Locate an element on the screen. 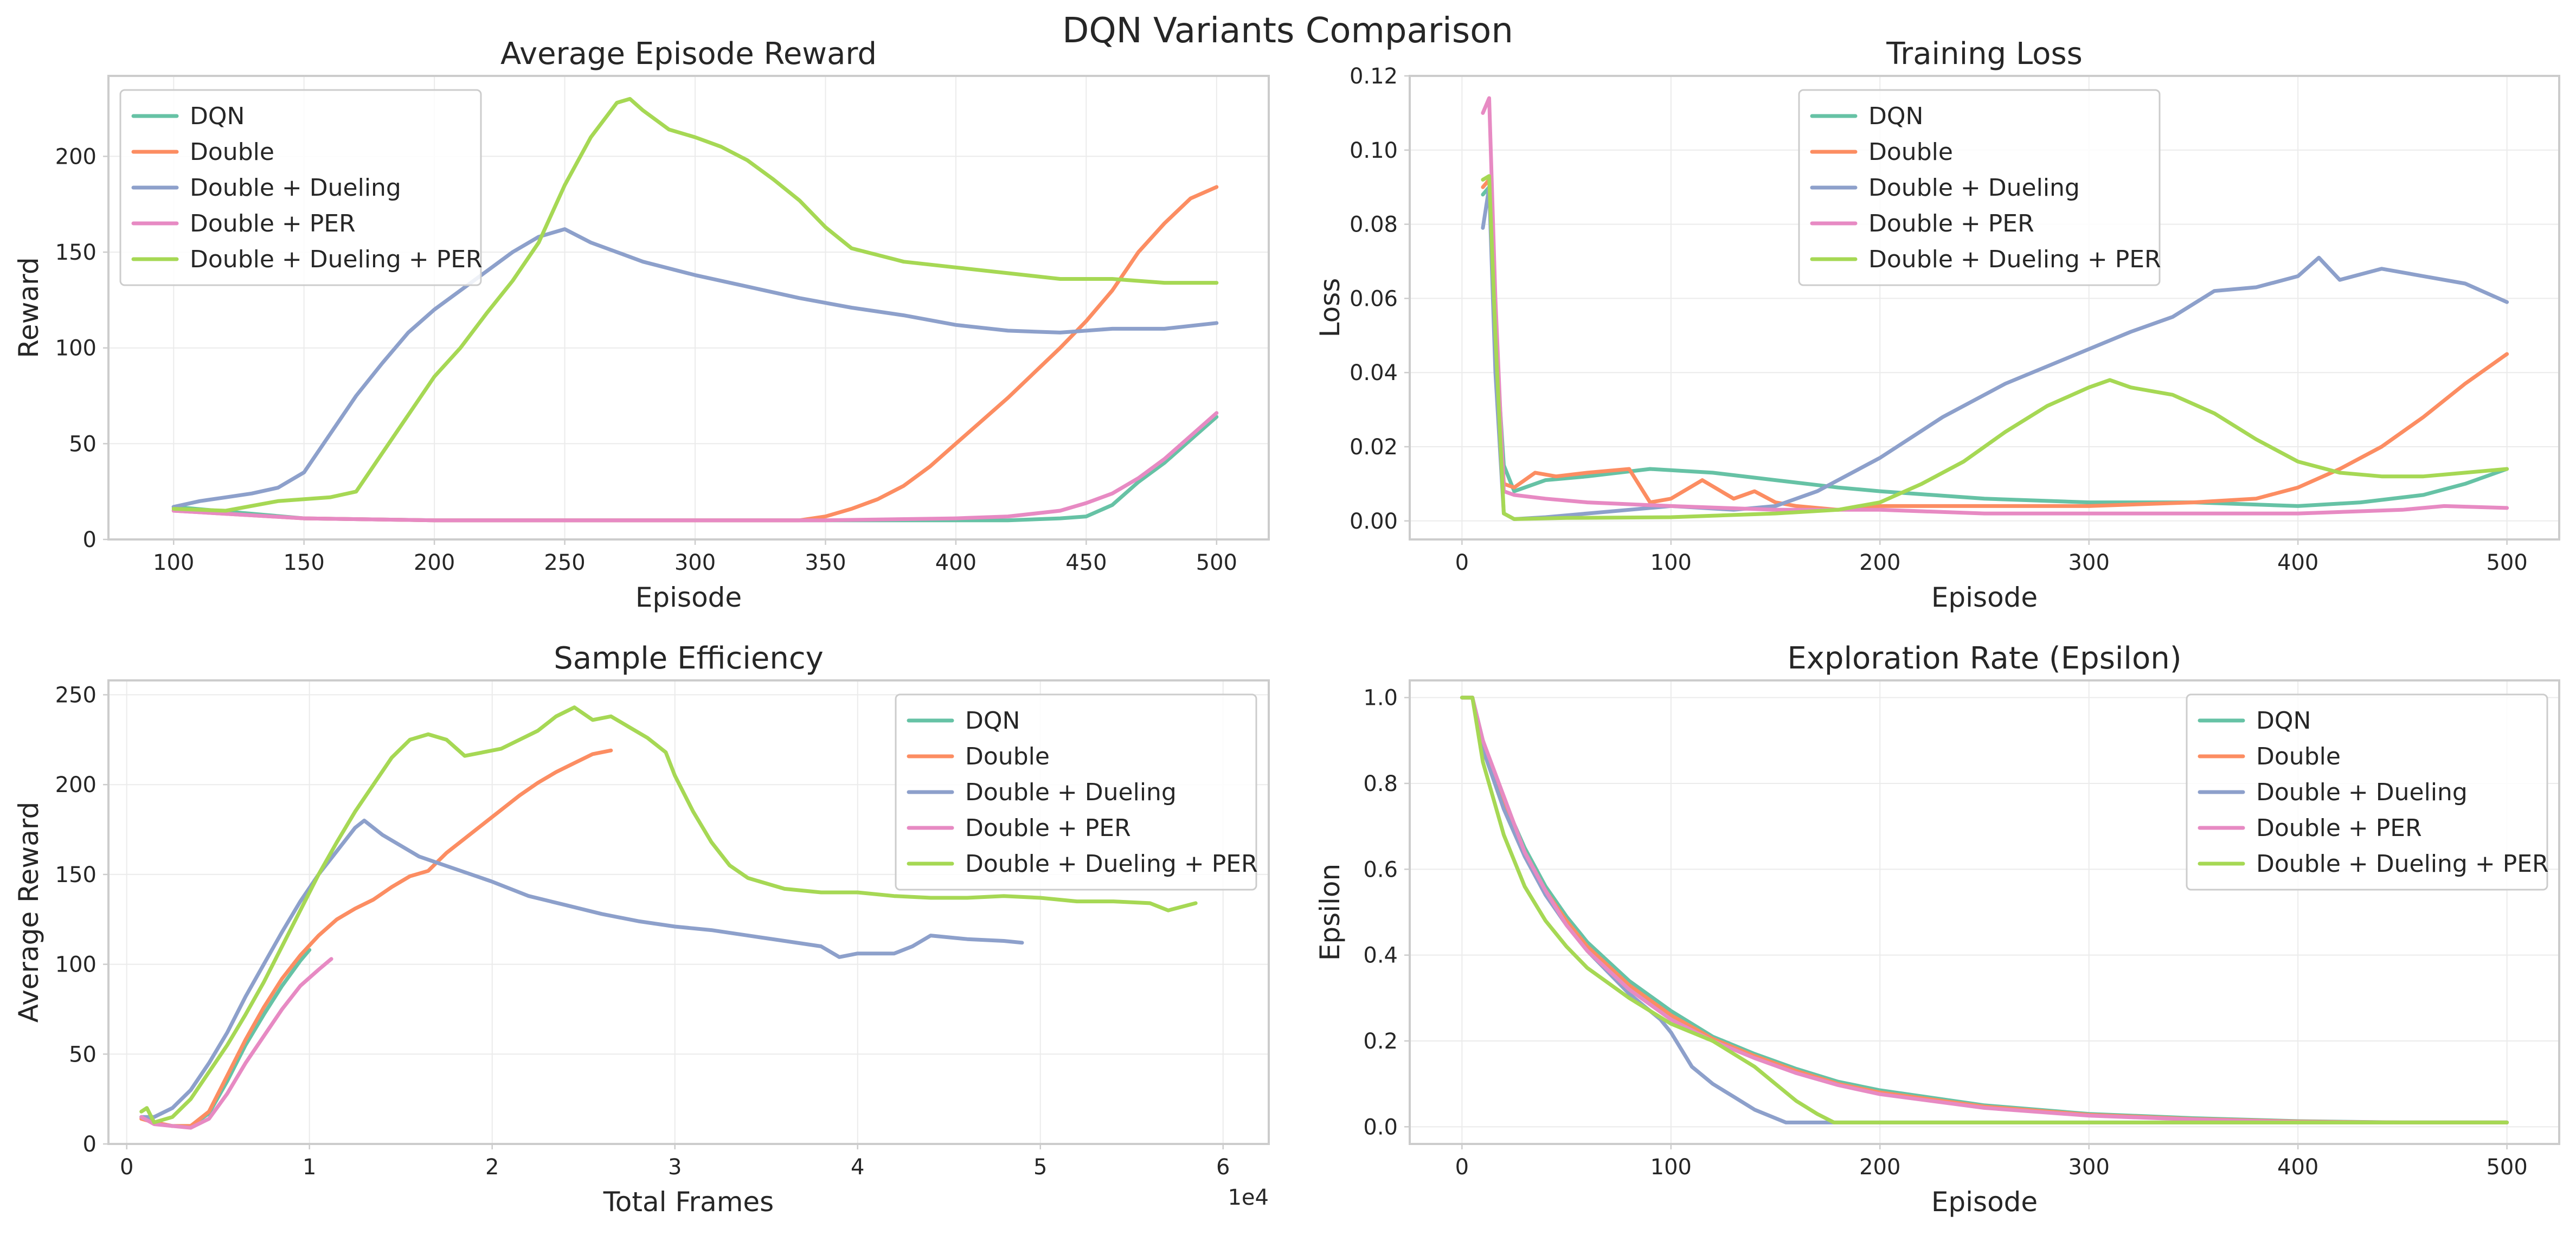 The width and height of the screenshot is (2576, 1241). efficiency-xtick-label-4: 4 is located at coordinates (857, 1167).